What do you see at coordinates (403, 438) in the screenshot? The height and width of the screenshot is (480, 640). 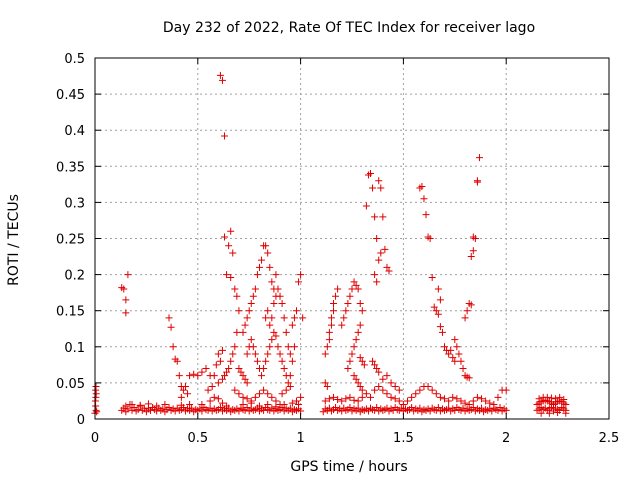 I see `x-tick-label: 1.5` at bounding box center [403, 438].